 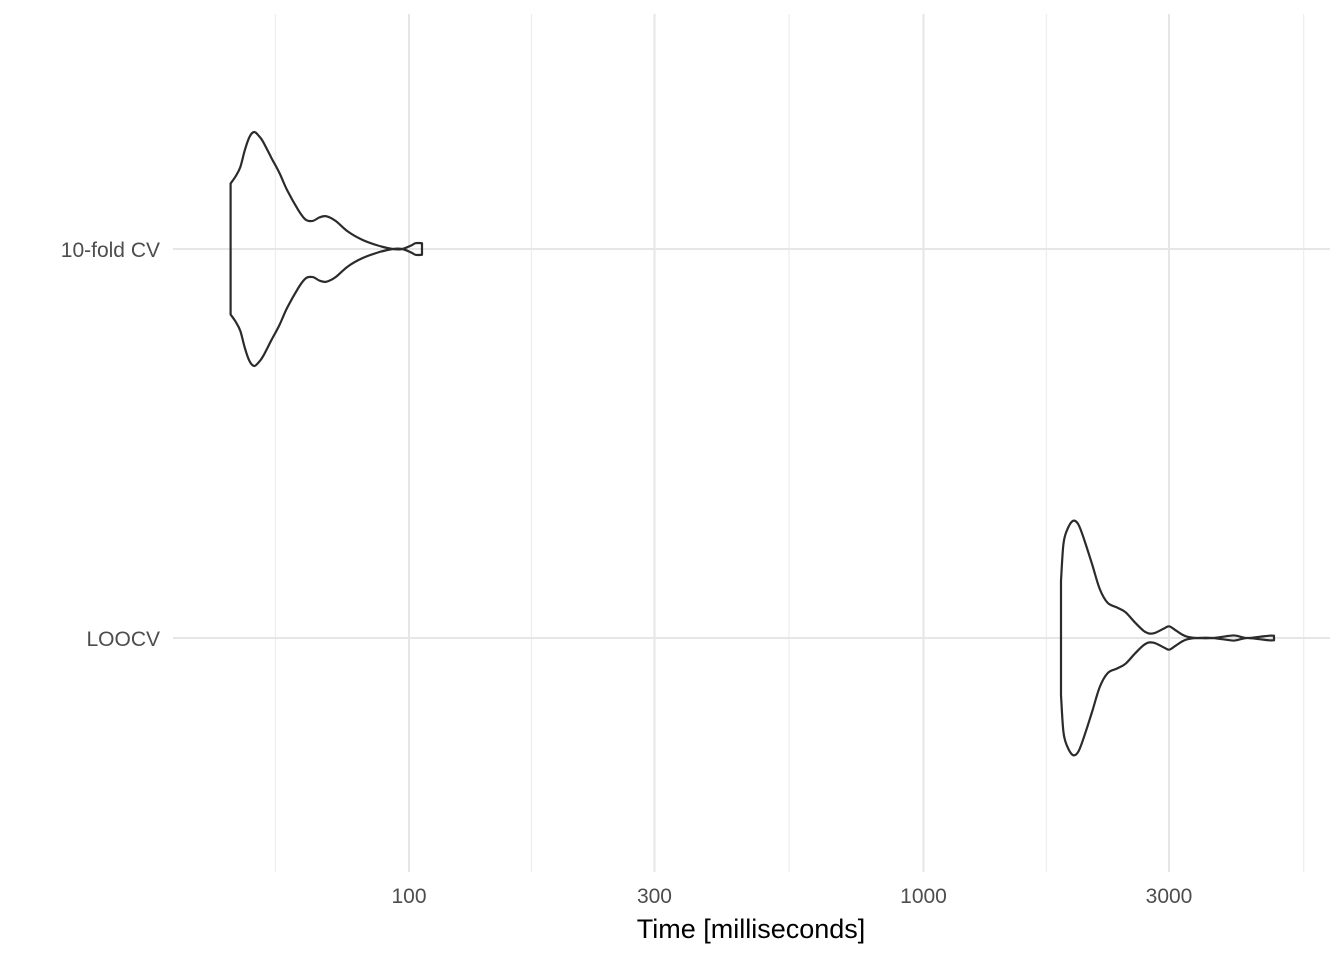 I want to click on x-tick-label: 3000, so click(x=1169, y=896).